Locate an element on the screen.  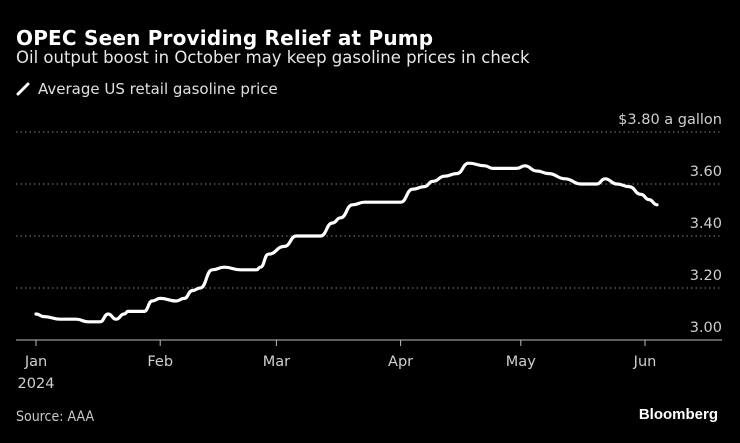
y-tick-label: 3.20 is located at coordinates (706, 276).